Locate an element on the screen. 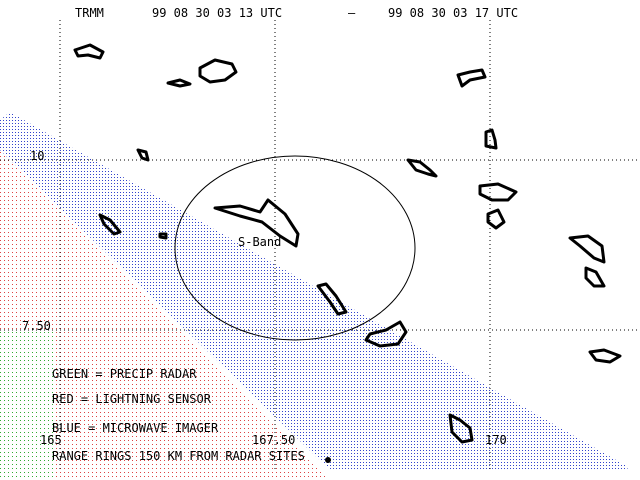  lon-label: 165 is located at coordinates (51, 440).